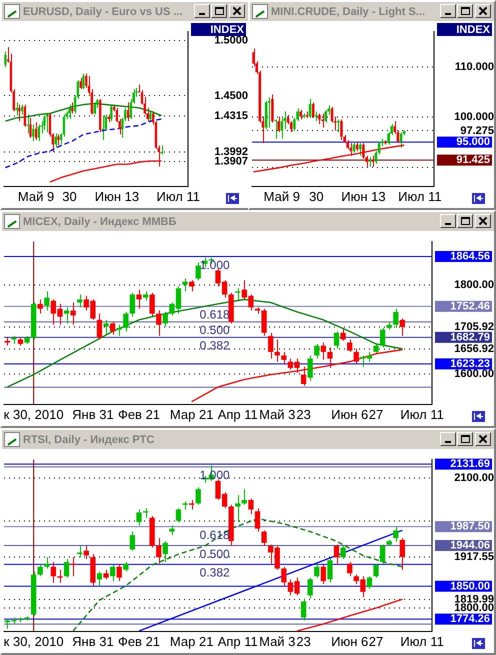  I want to click on y-tick-label: 1656.92, so click(474, 348).